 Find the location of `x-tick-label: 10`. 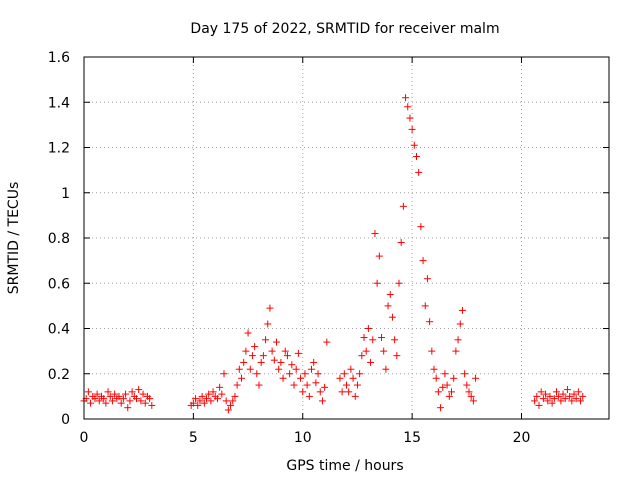

x-tick-label: 10 is located at coordinates (303, 438).